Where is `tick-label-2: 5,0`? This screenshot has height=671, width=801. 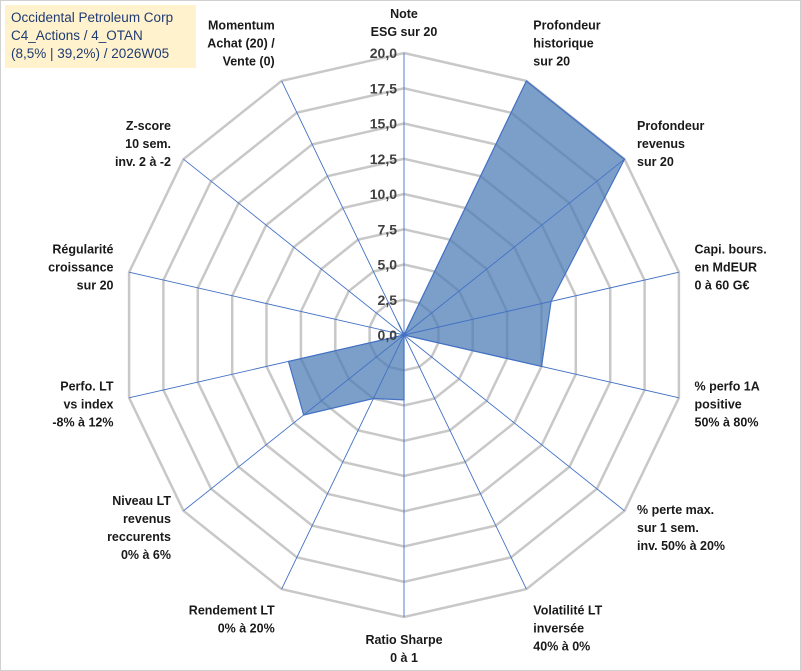
tick-label-2: 5,0 is located at coordinates (388, 265).